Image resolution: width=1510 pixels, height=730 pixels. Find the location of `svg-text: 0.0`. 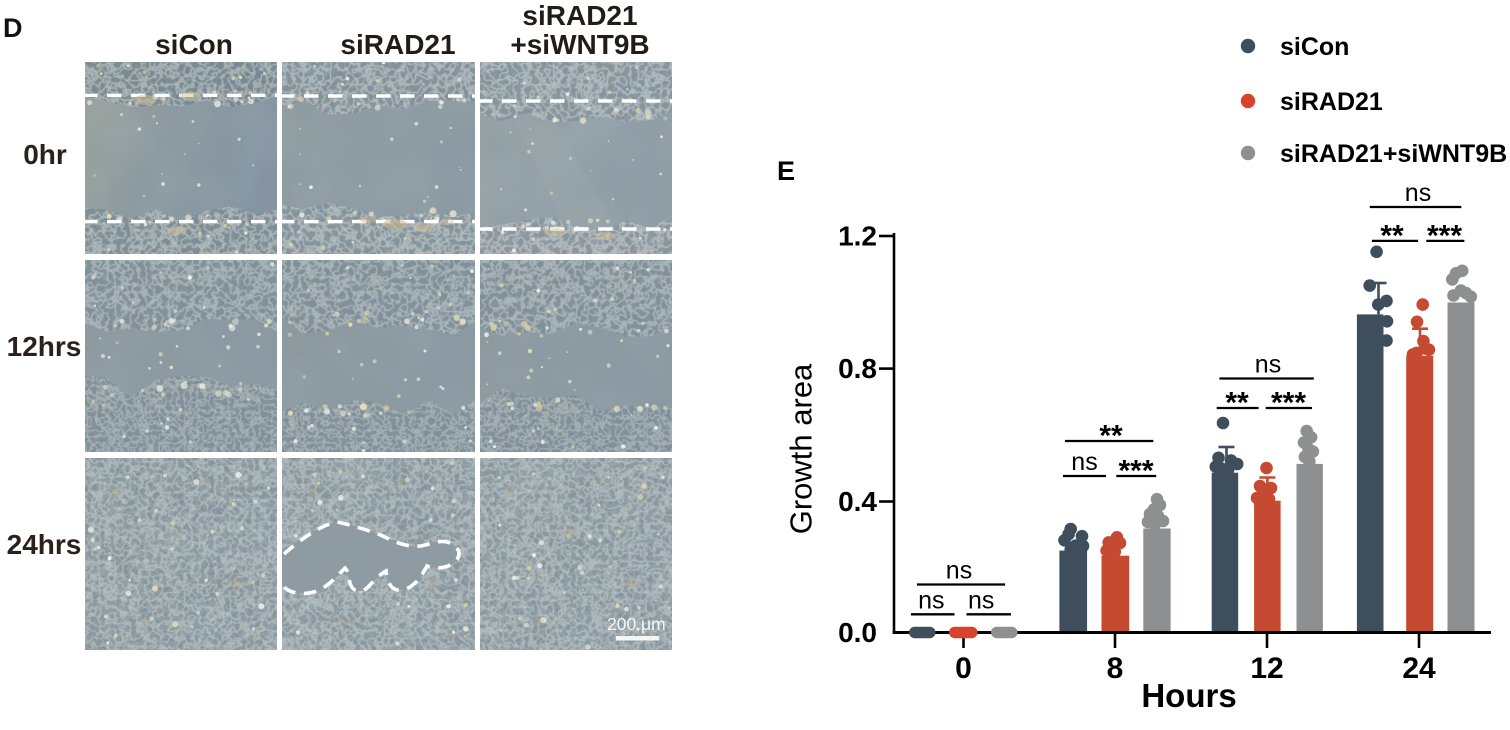

svg-text: 0.0 is located at coordinates (857, 632).